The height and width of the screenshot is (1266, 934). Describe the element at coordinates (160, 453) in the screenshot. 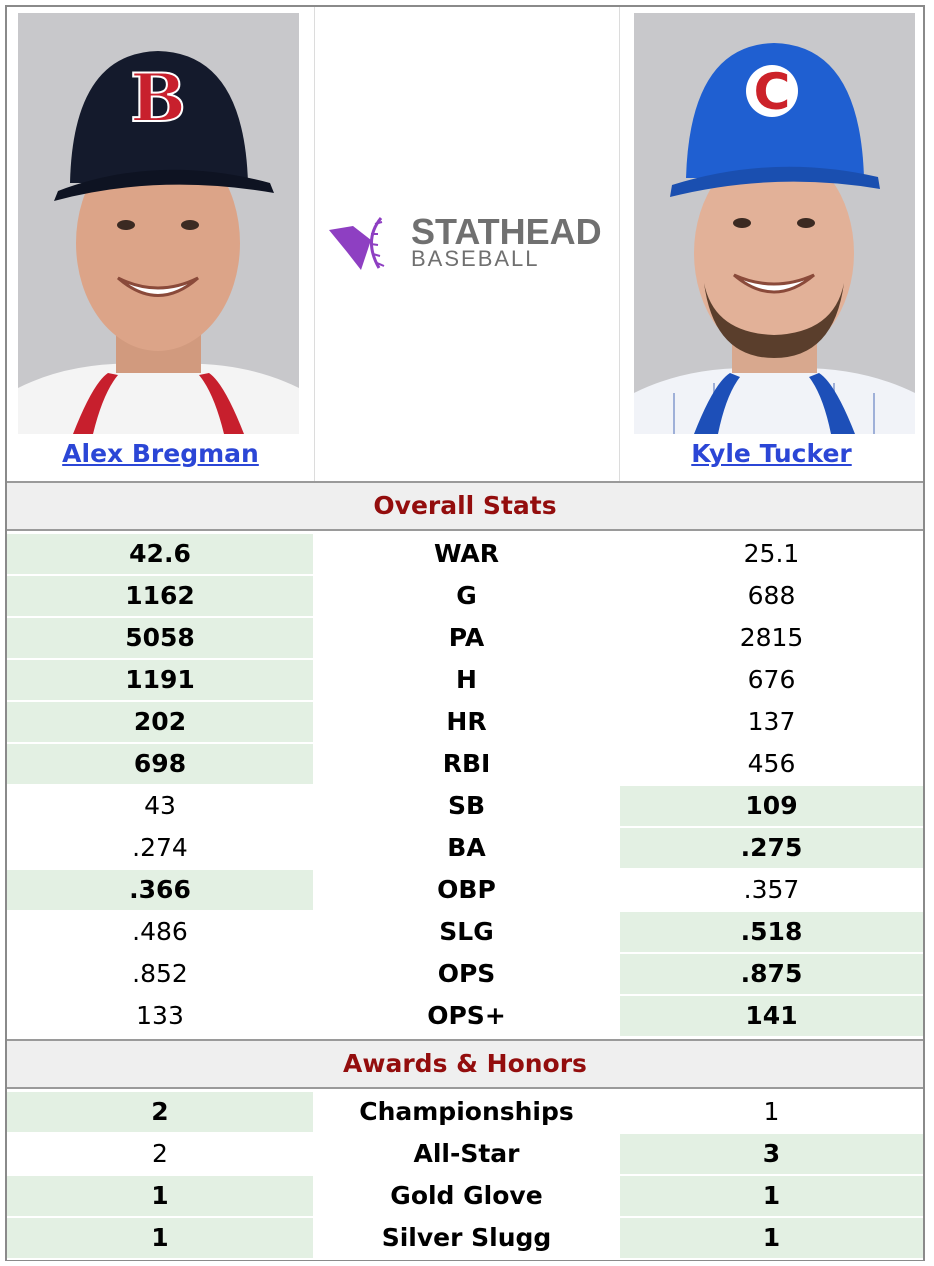

I see `player-name-left-link: Alex Bregman` at that location.